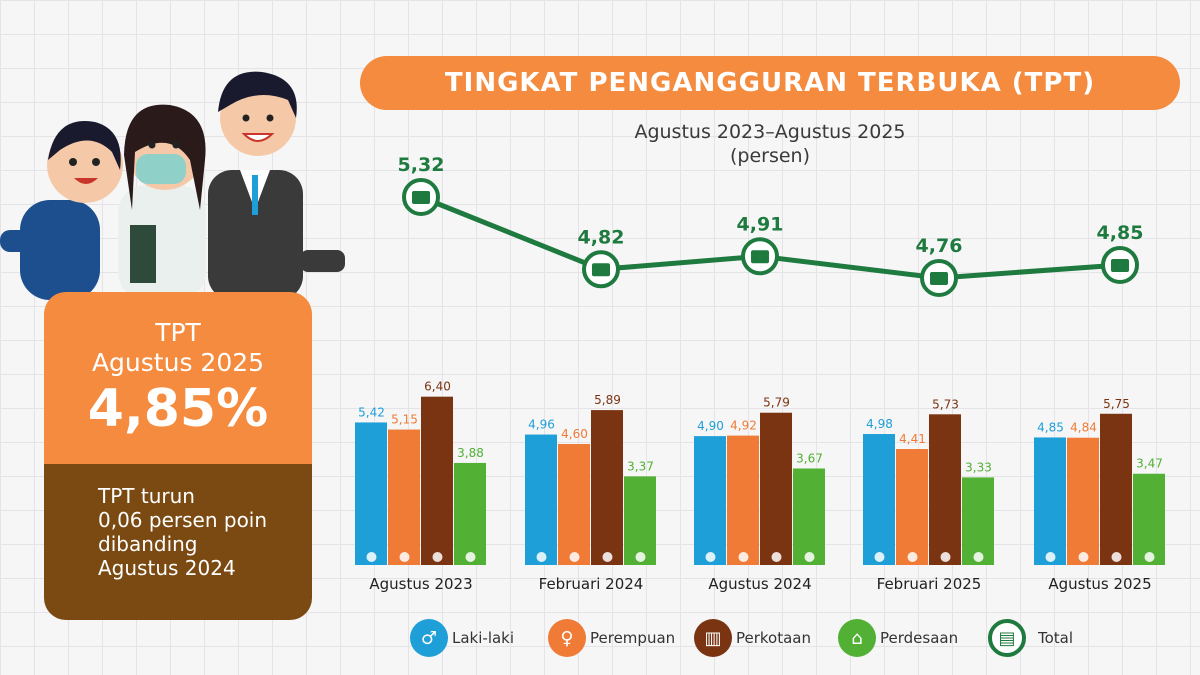  Describe the element at coordinates (61, 210) in the screenshot. I see `student-girl-figure` at that location.